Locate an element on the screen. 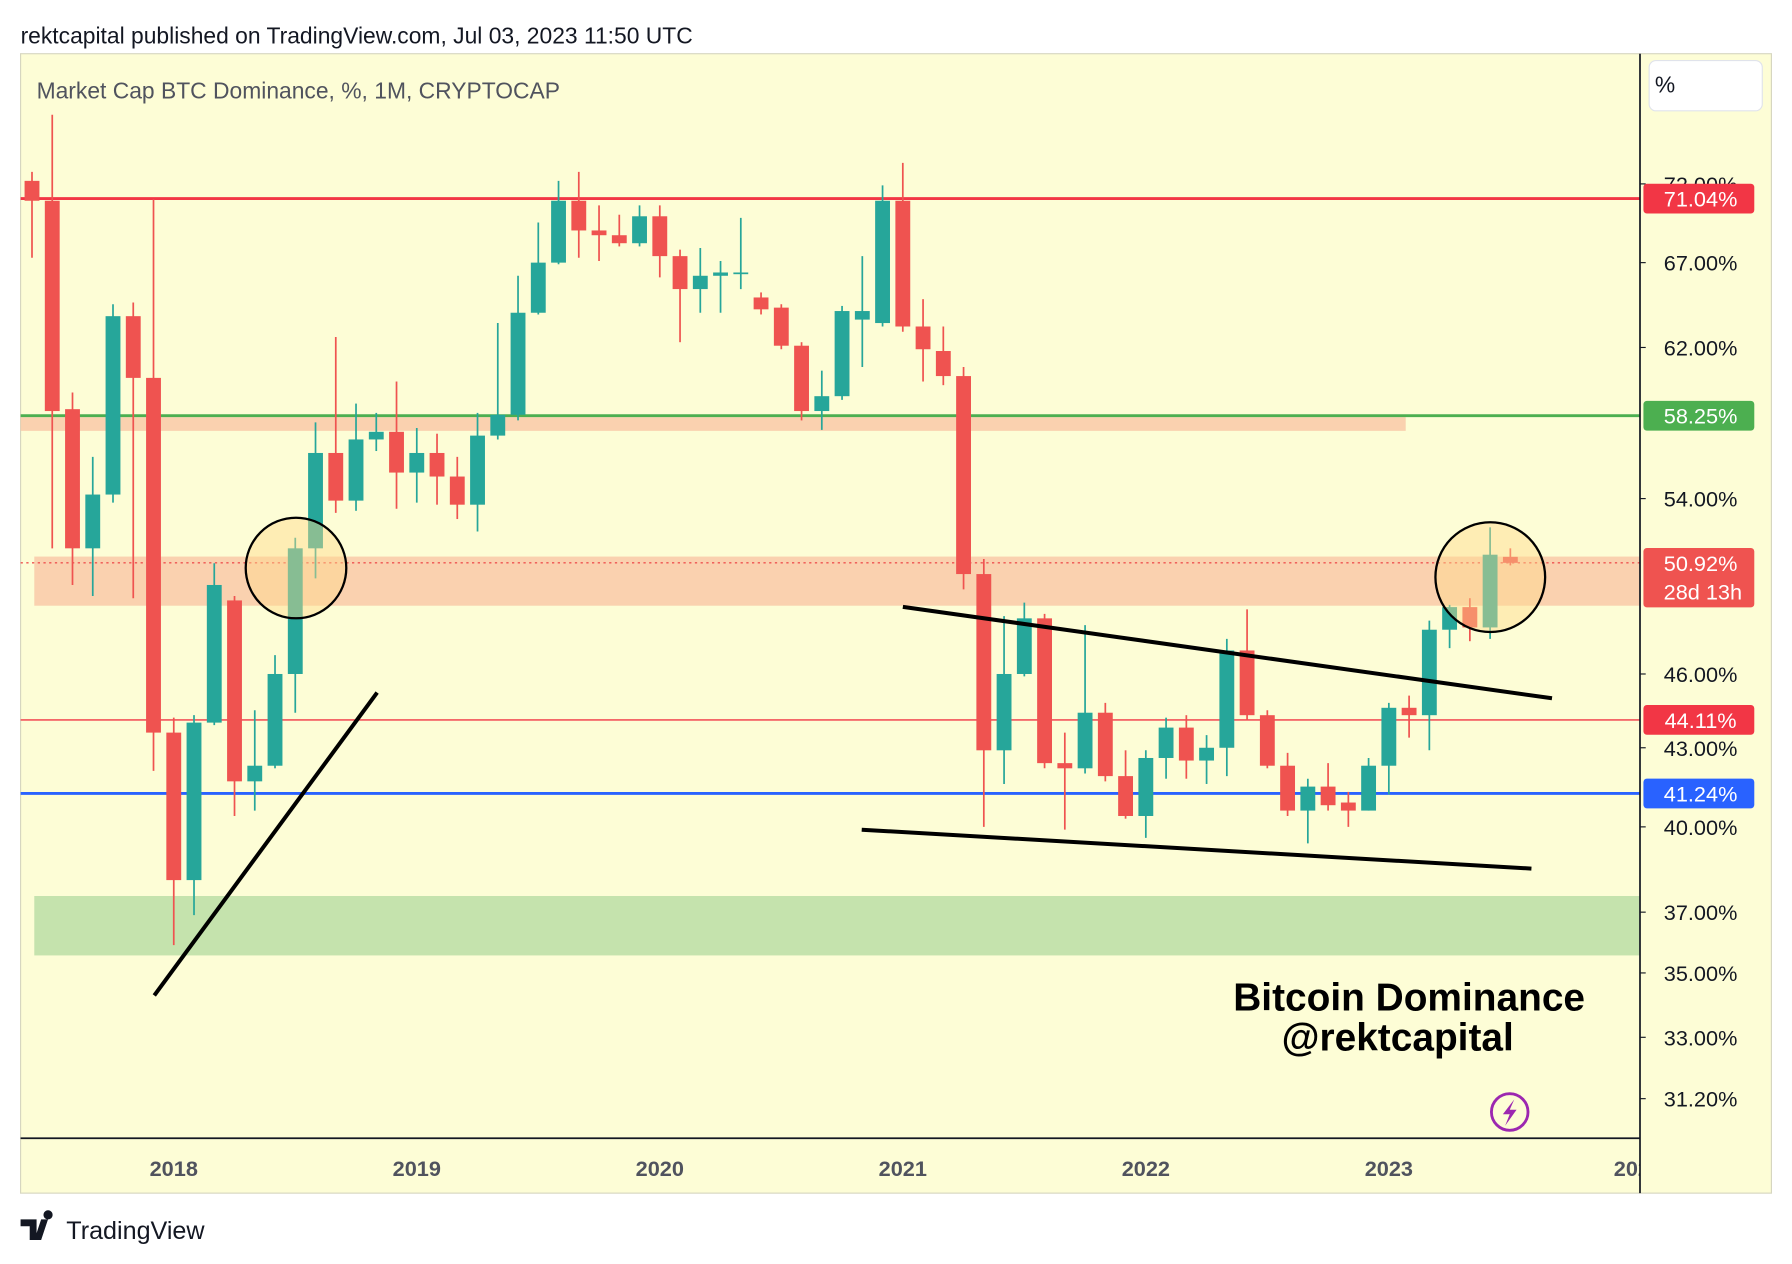  price-tag-label: 58.25% is located at coordinates (1701, 416).